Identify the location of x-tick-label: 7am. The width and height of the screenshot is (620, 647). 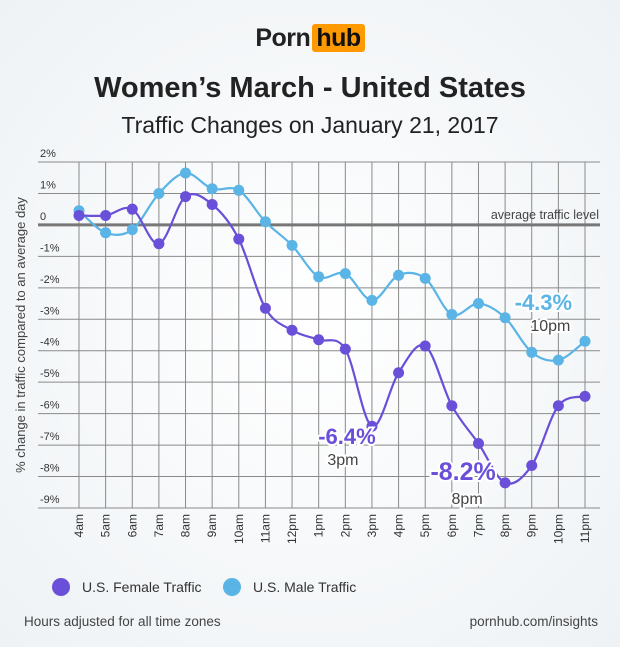
(159, 525).